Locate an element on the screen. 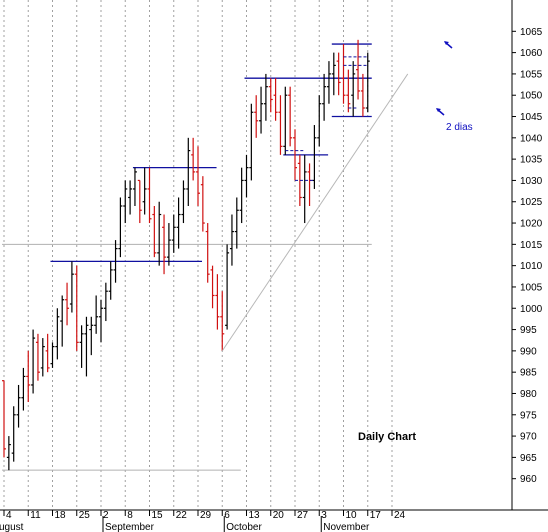 This screenshot has height=532, width=548. y-tick-label: 1045 is located at coordinates (531, 117).